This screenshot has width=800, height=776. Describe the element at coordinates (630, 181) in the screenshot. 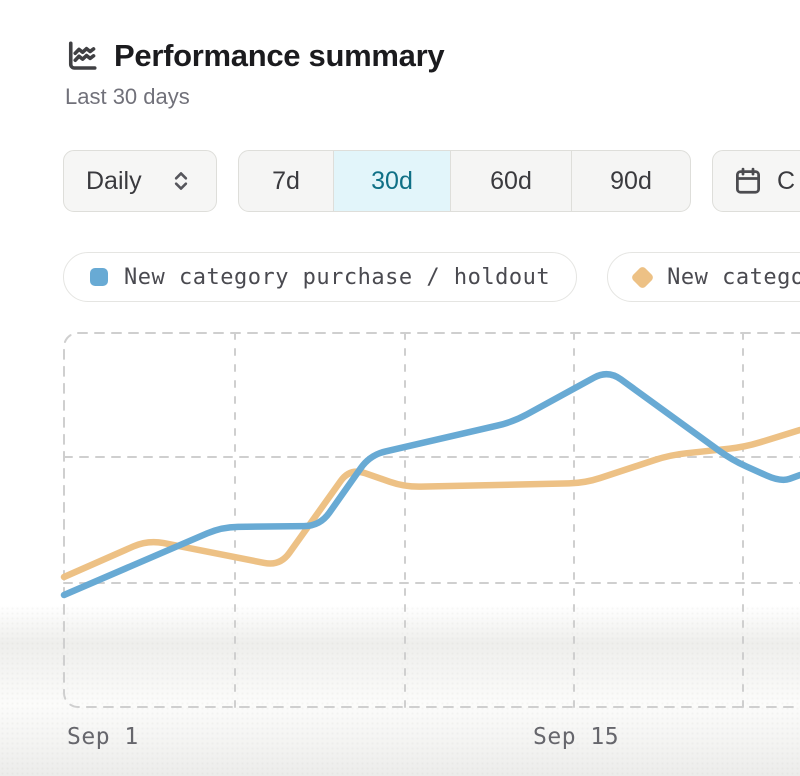

I see `range-90d: 90d` at that location.